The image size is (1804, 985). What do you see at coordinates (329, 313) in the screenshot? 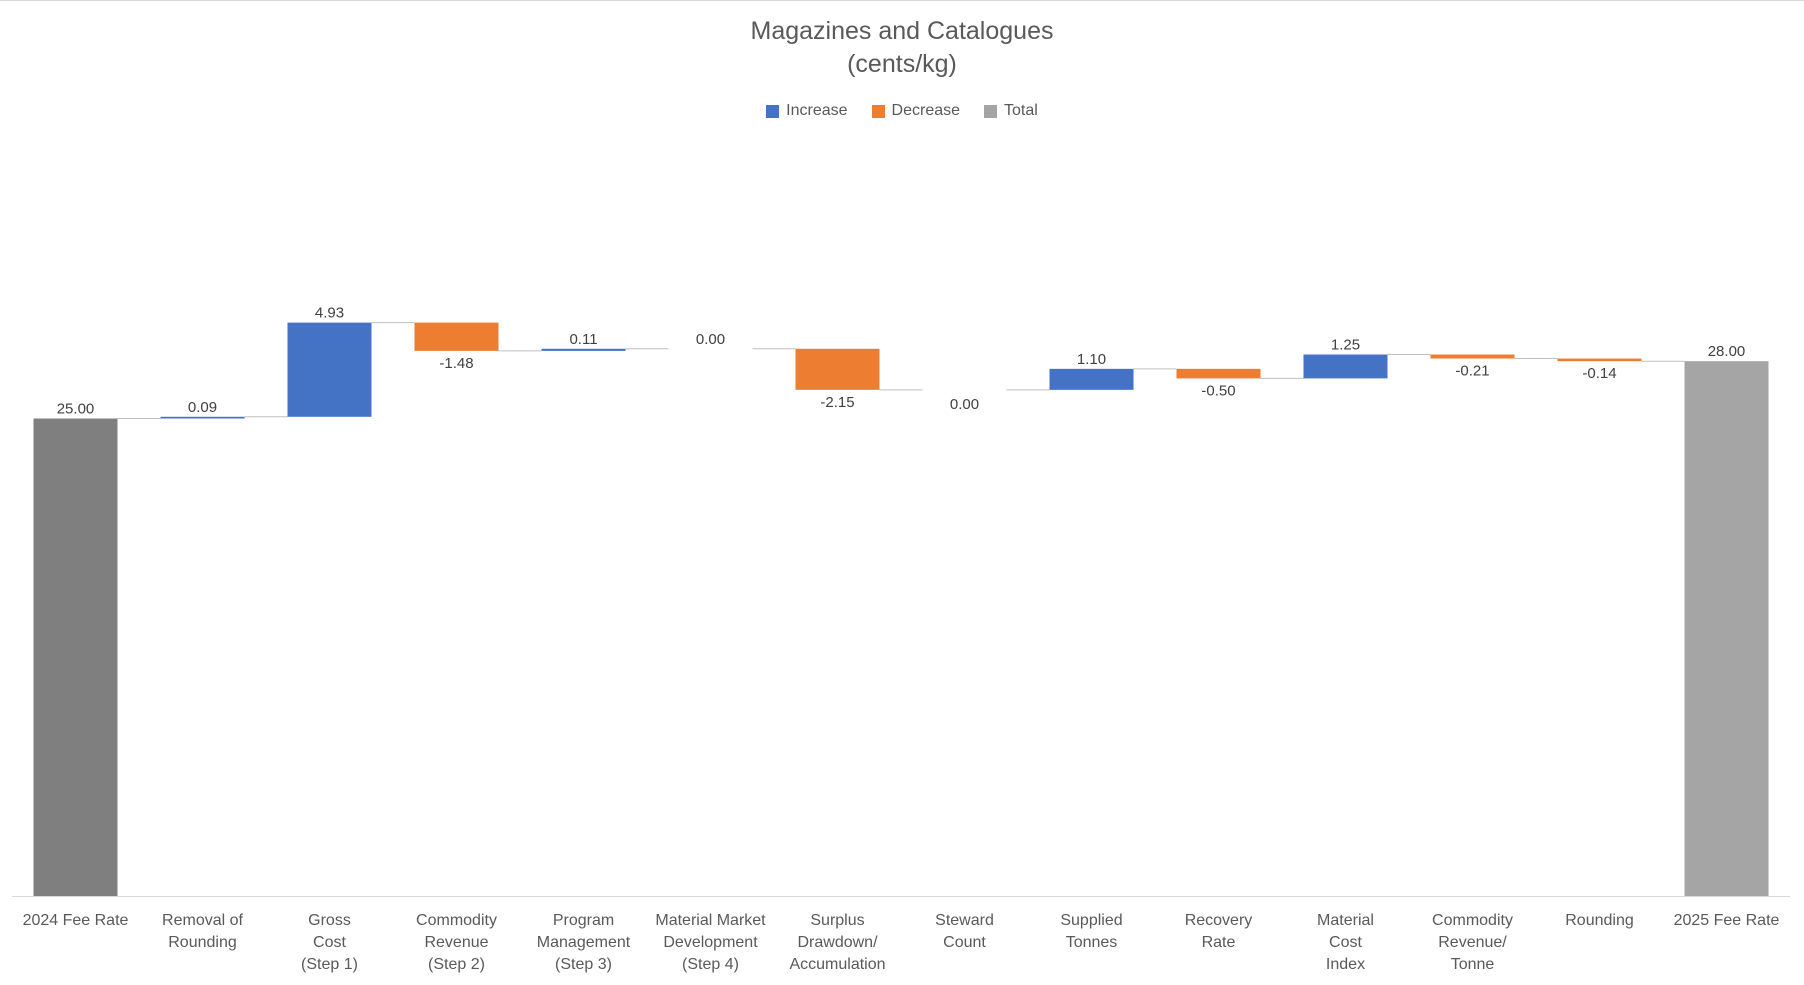
I see `data-label: 4.93` at bounding box center [329, 313].